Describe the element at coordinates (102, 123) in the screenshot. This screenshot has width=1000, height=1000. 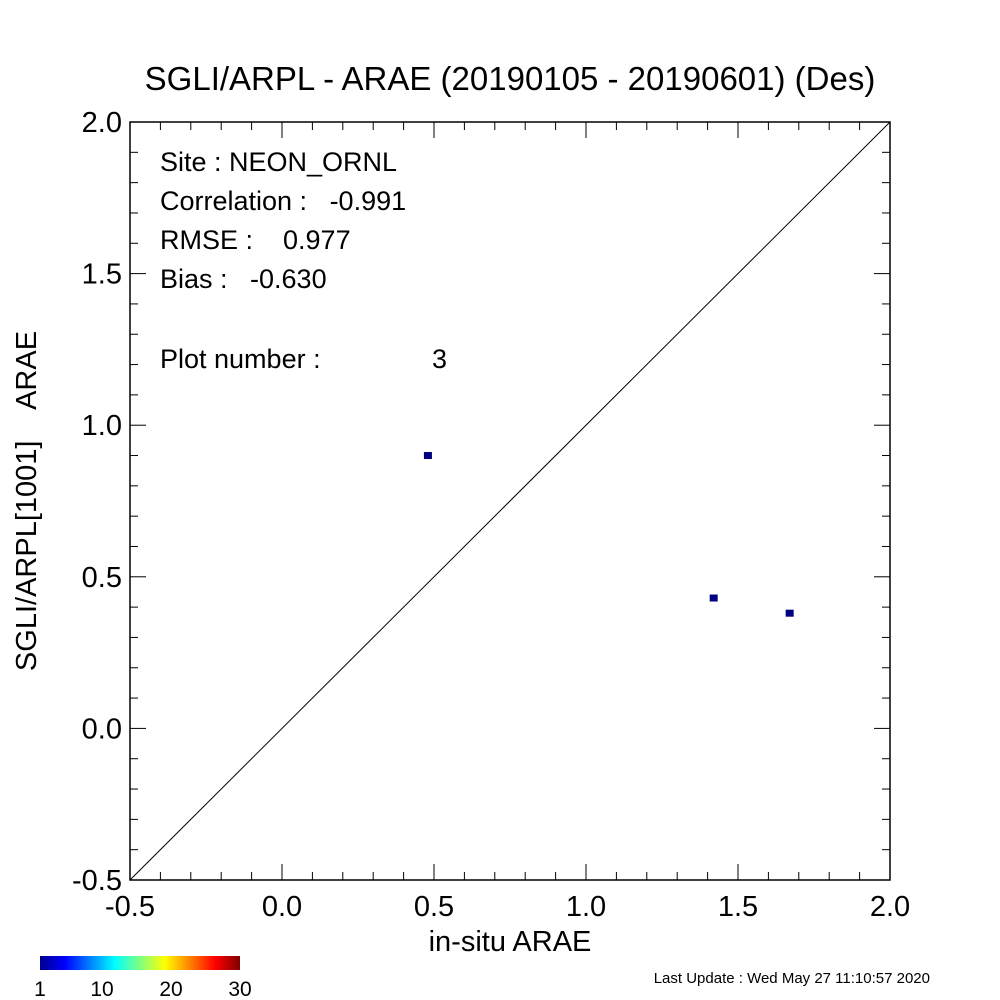
I see `y-tick-label: 2.0` at that location.